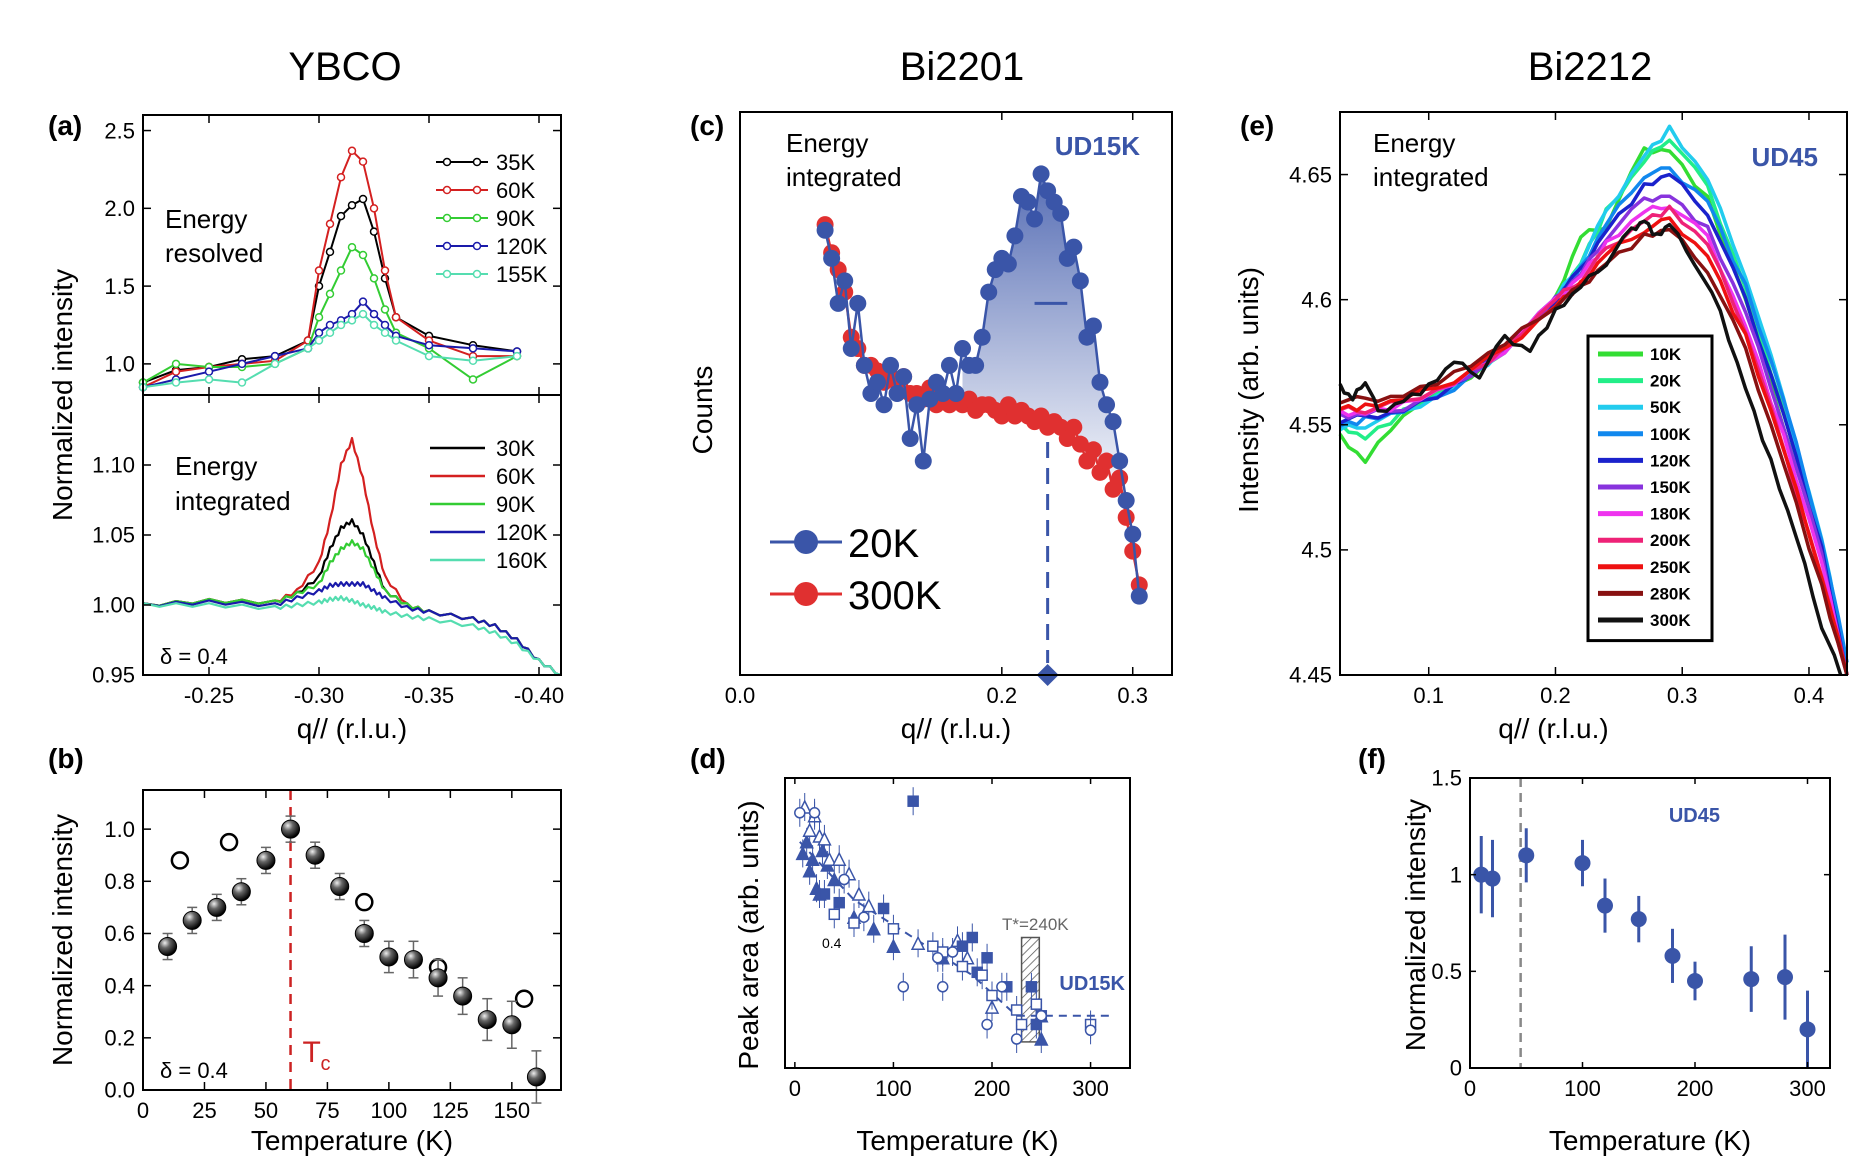 This screenshot has height=1159, width=1860. I want to click on y-tick-label: 1, so click(1456, 874).